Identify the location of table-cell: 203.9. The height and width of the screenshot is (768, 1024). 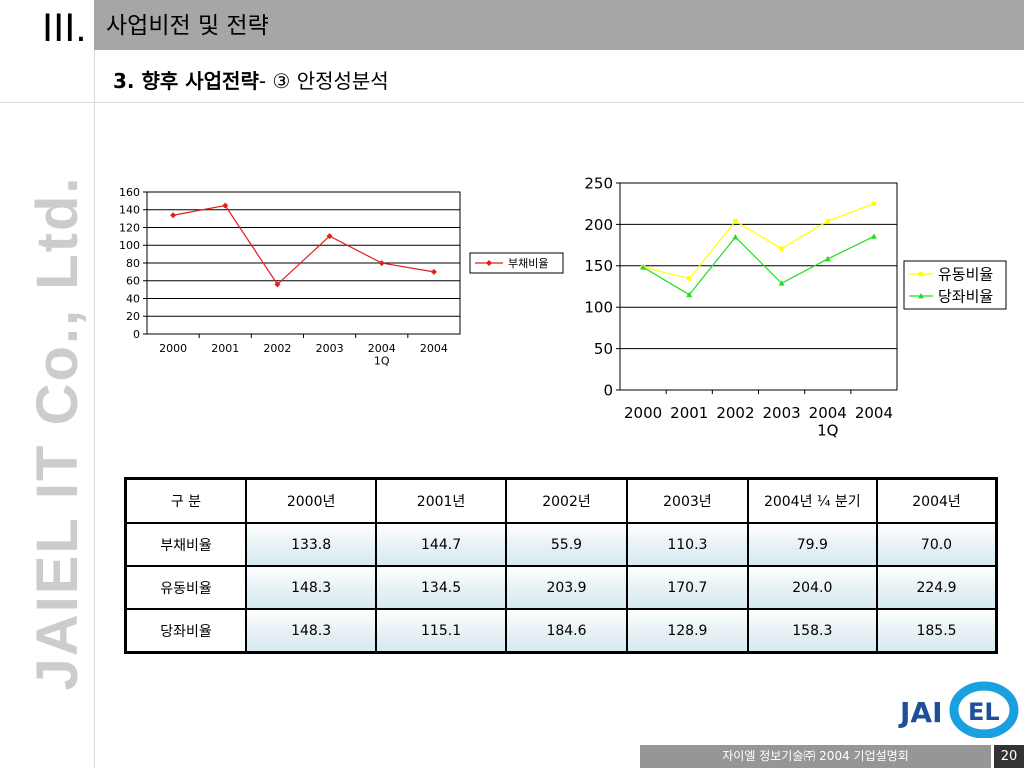
(566, 587).